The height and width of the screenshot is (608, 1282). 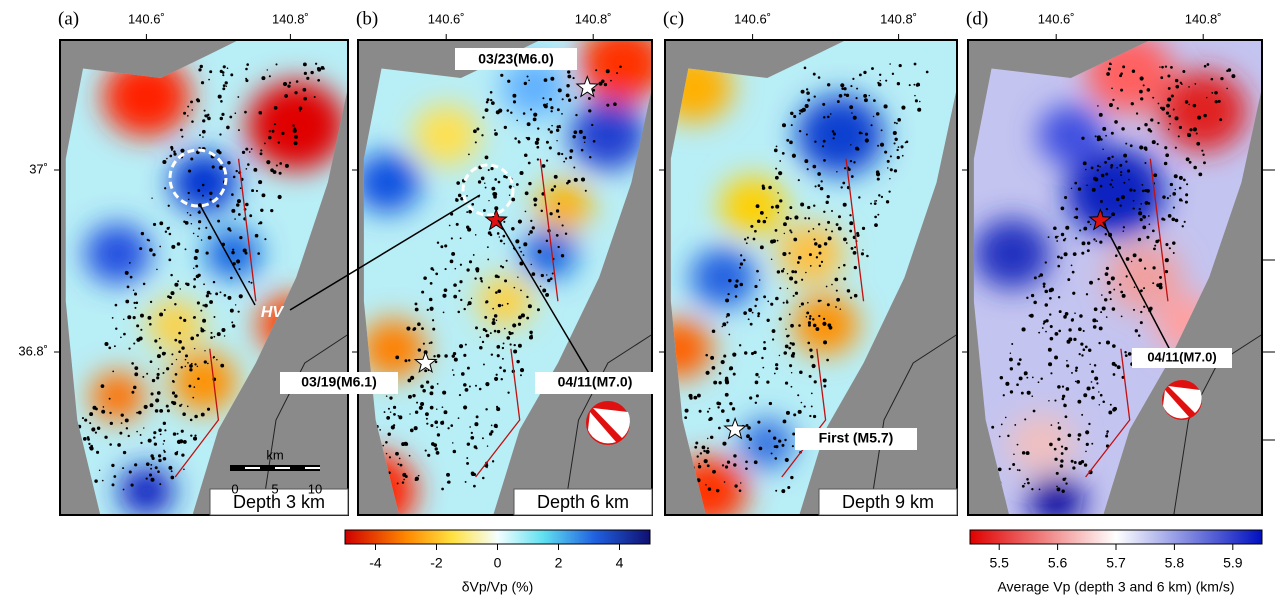 What do you see at coordinates (367, 18) in the screenshot?
I see `panel-label: (b)` at bounding box center [367, 18].